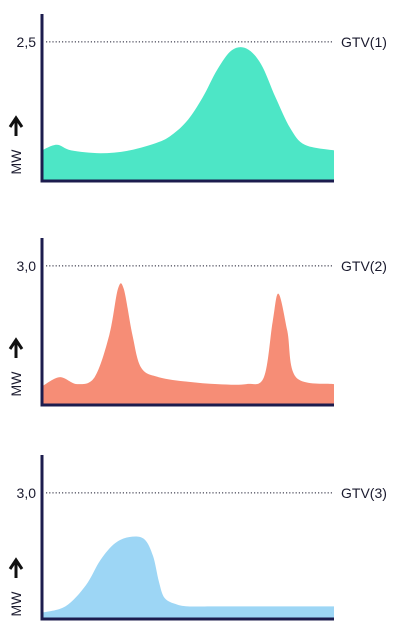  What do you see at coordinates (27, 493) in the screenshot?
I see `chart-3-tick-label: 3,0` at bounding box center [27, 493].